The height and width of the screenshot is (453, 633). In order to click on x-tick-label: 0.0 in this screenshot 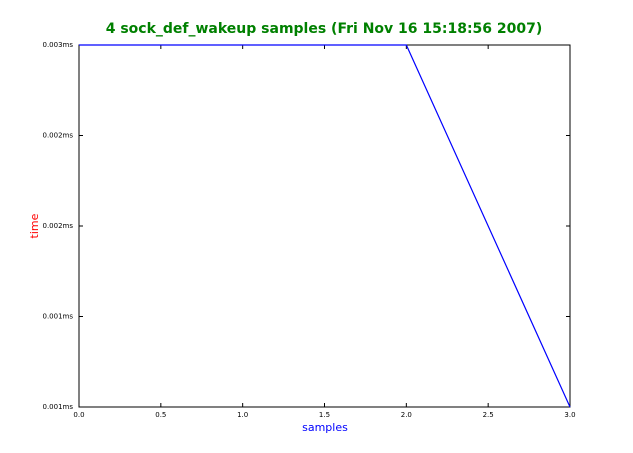, I will do `click(78, 415)`.